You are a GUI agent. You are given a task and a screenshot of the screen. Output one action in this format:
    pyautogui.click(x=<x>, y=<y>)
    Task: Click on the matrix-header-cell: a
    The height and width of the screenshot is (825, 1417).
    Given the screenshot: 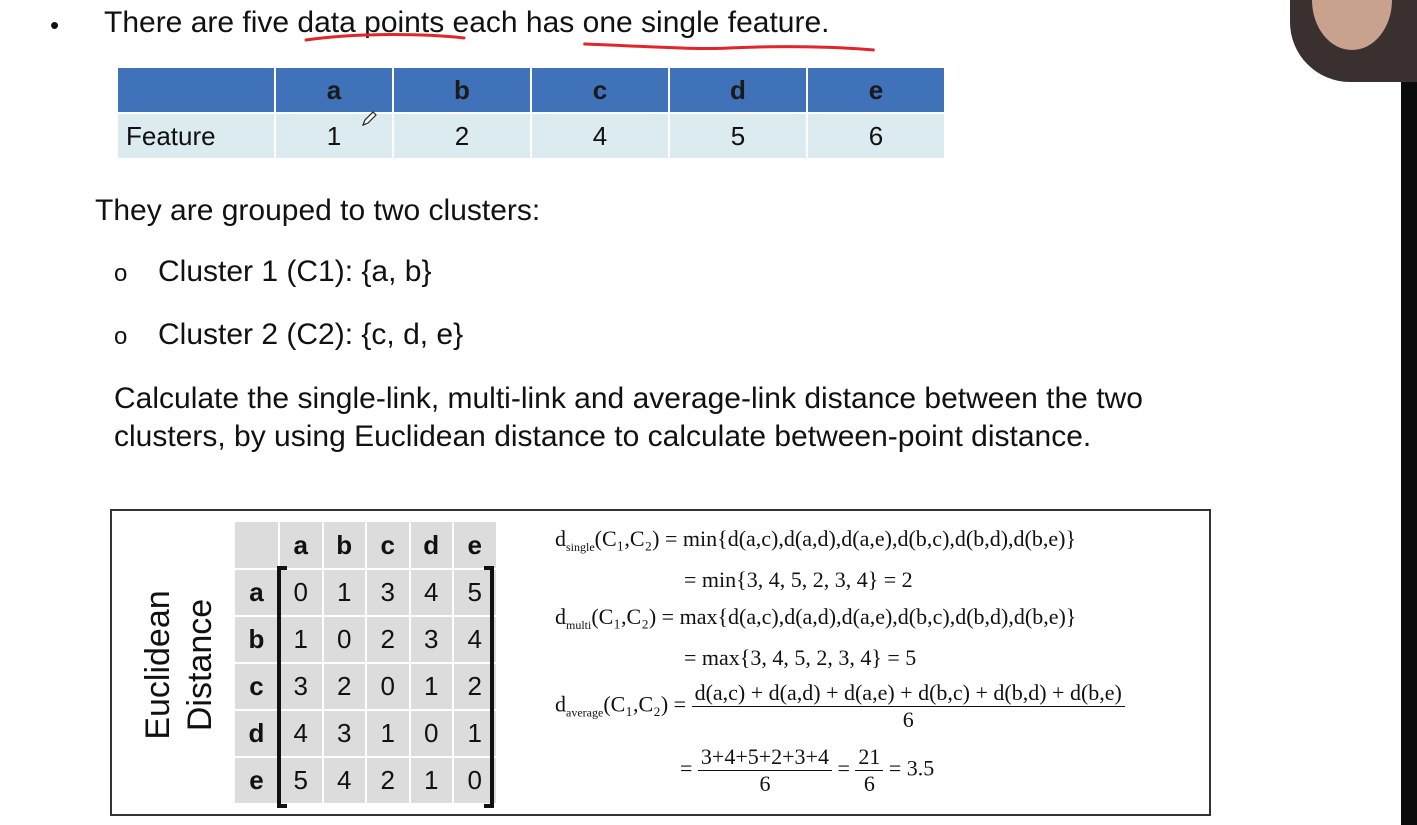 What is the action you would take?
    pyautogui.click(x=301, y=546)
    